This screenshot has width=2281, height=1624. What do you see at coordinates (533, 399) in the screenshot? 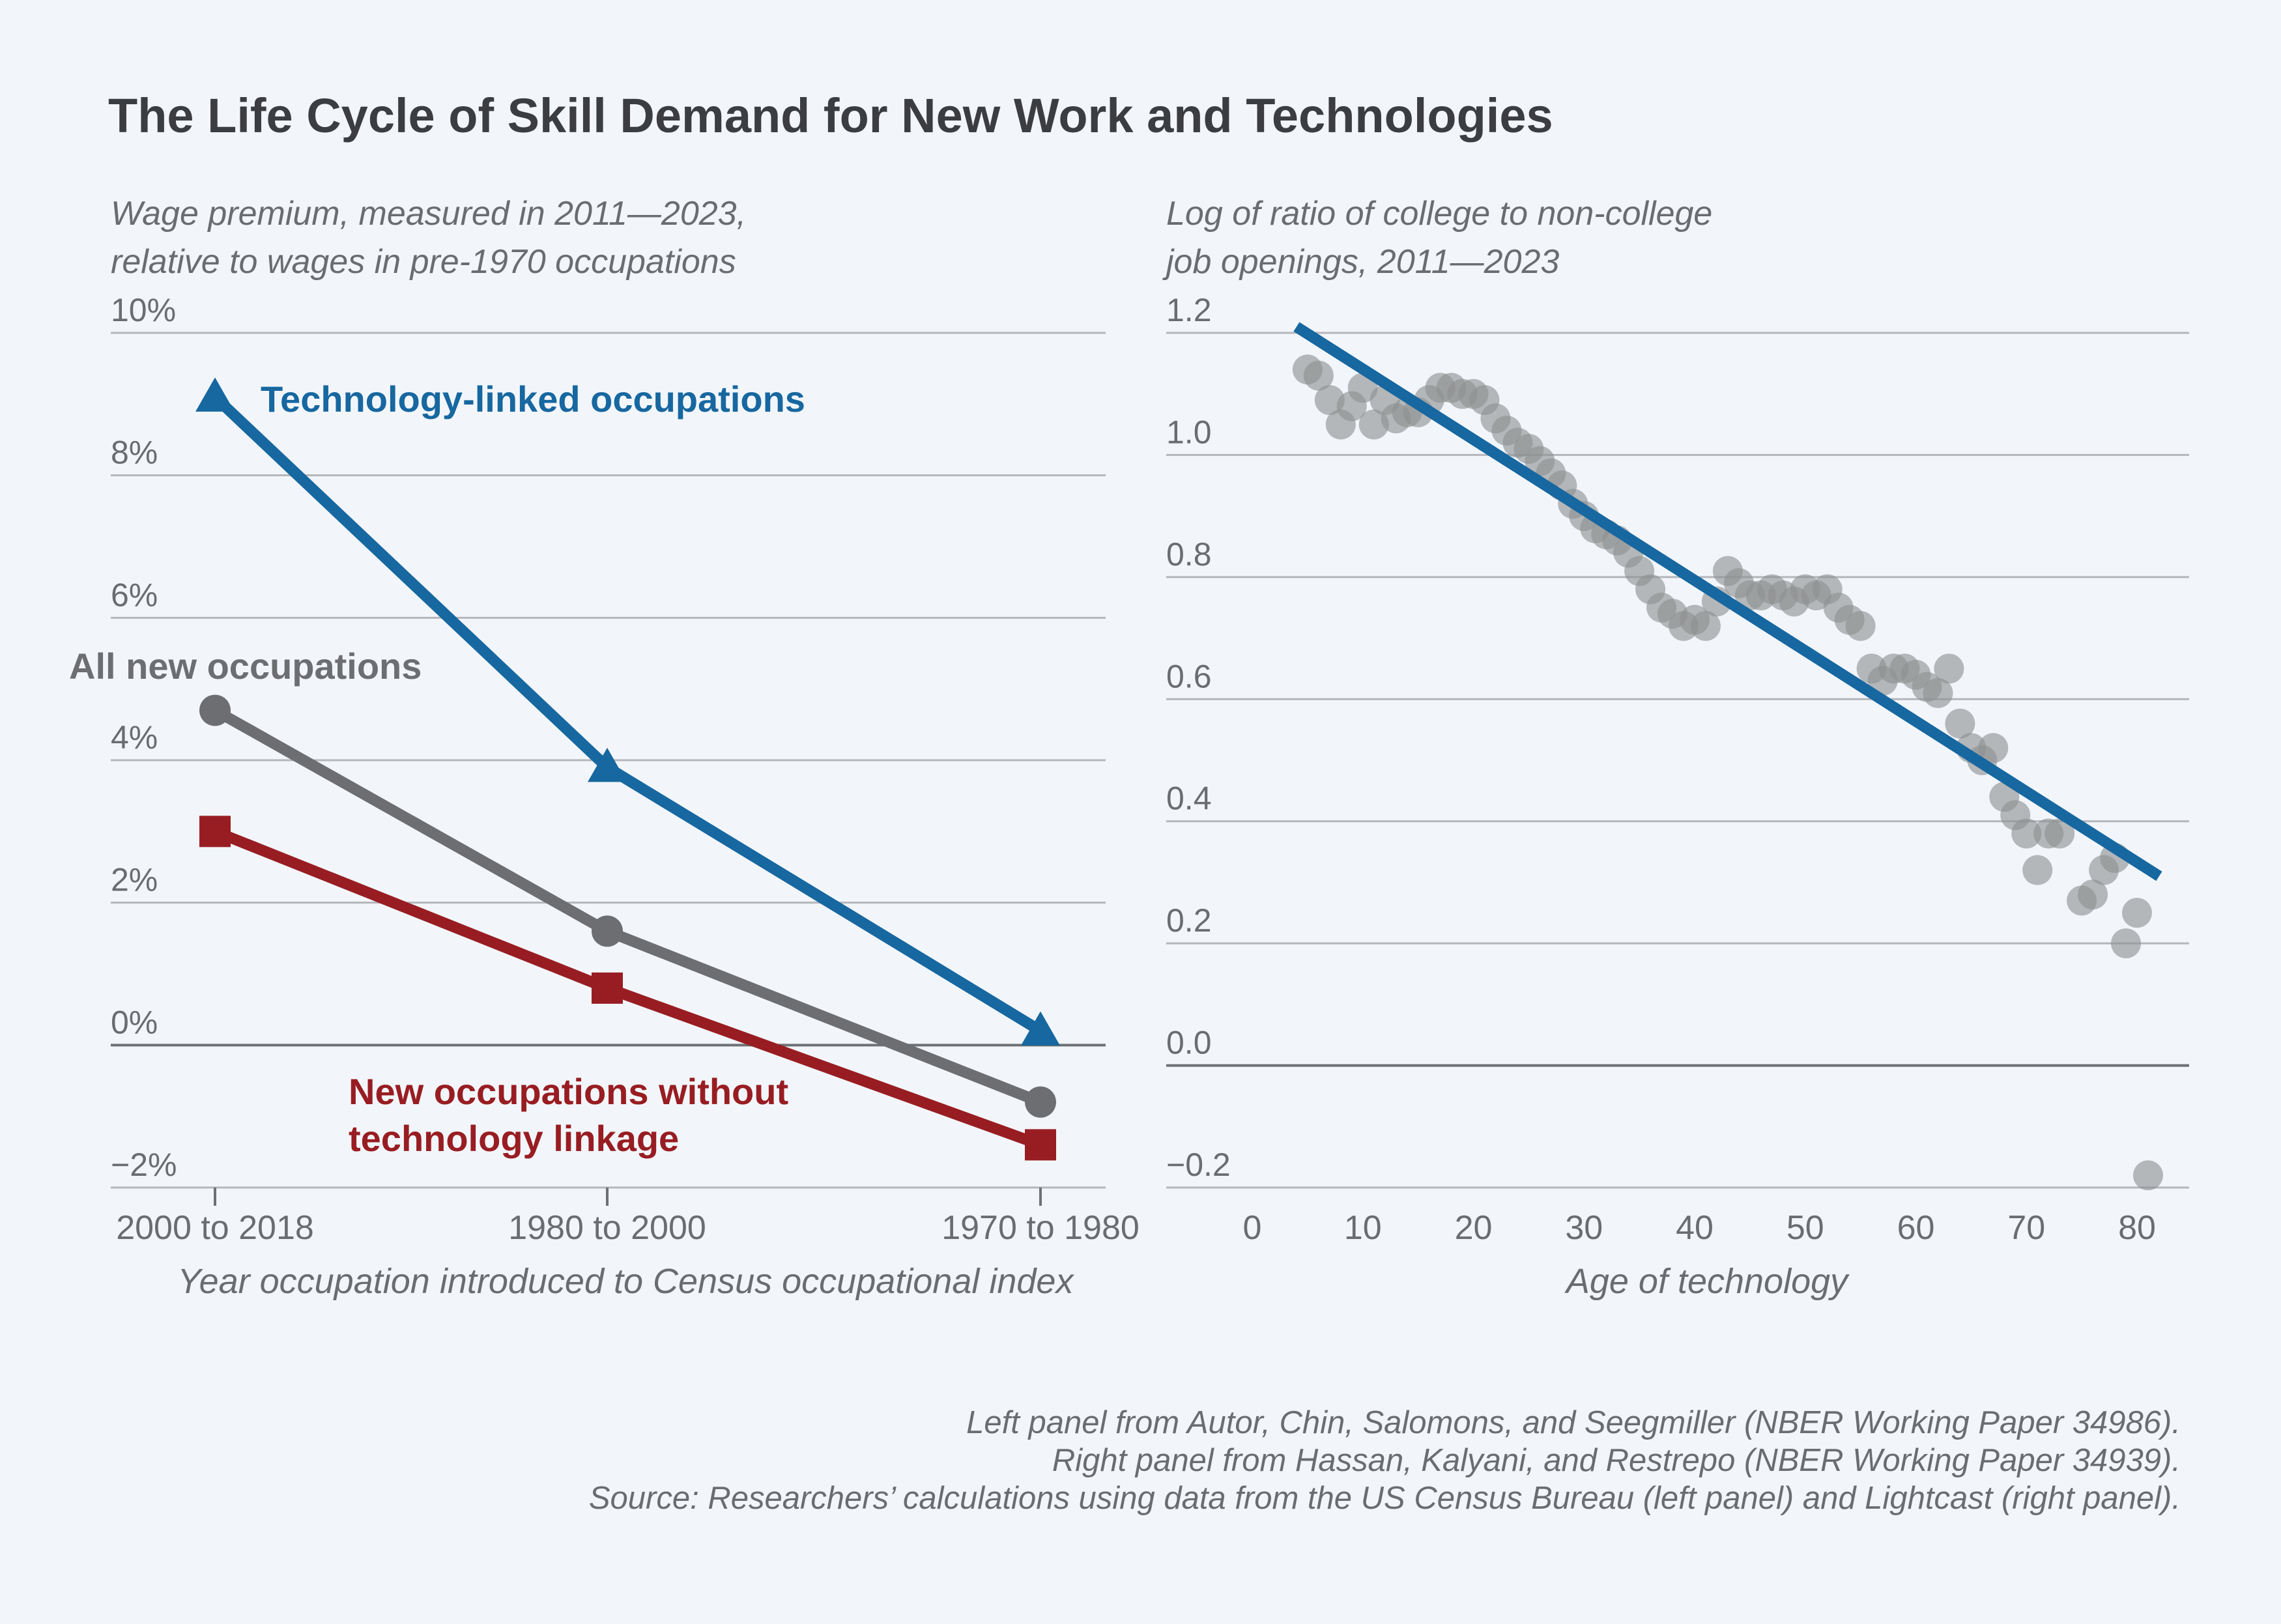
I see `series-label-tech: Technology-linked occupations` at bounding box center [533, 399].